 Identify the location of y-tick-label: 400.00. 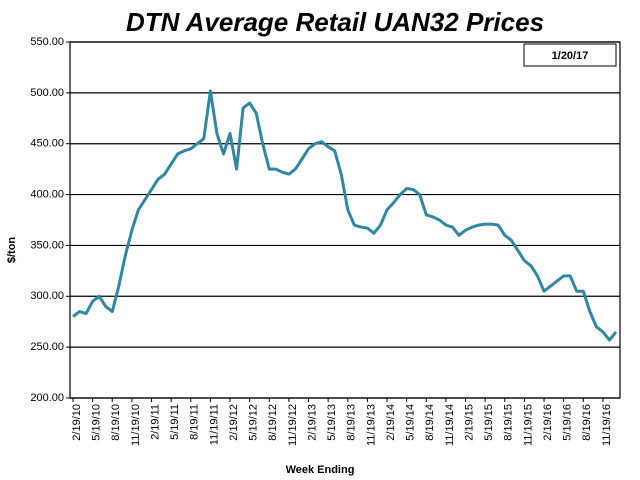
(47, 194).